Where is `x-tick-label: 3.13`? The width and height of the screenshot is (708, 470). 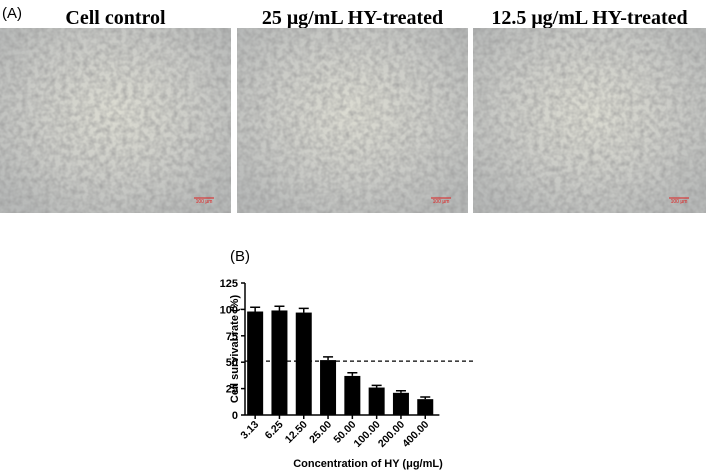
x-tick-label: 3.13 is located at coordinates (249, 430).